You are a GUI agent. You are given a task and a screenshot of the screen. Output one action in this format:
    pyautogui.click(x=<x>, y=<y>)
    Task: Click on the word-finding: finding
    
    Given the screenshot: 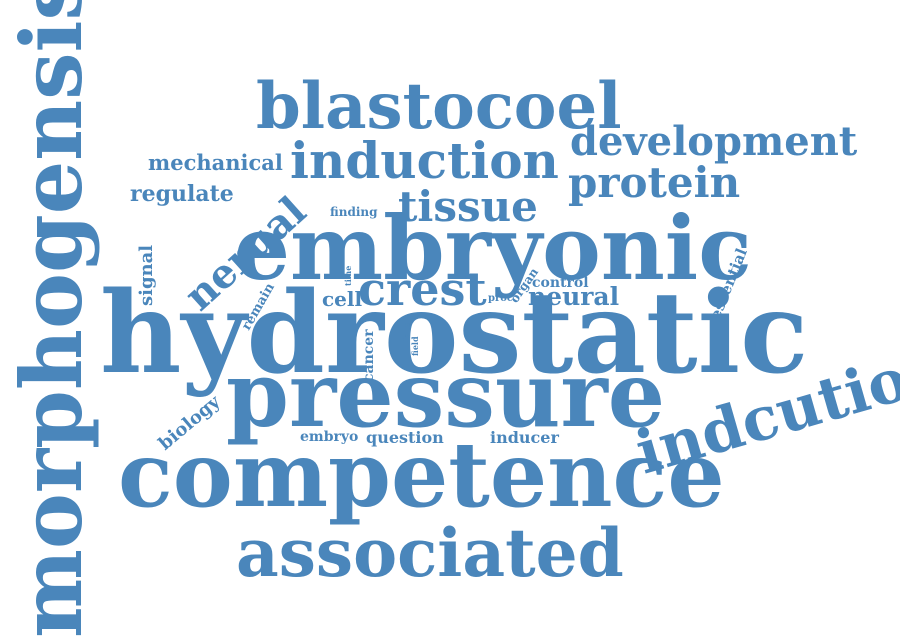 What is the action you would take?
    pyautogui.click(x=354, y=212)
    